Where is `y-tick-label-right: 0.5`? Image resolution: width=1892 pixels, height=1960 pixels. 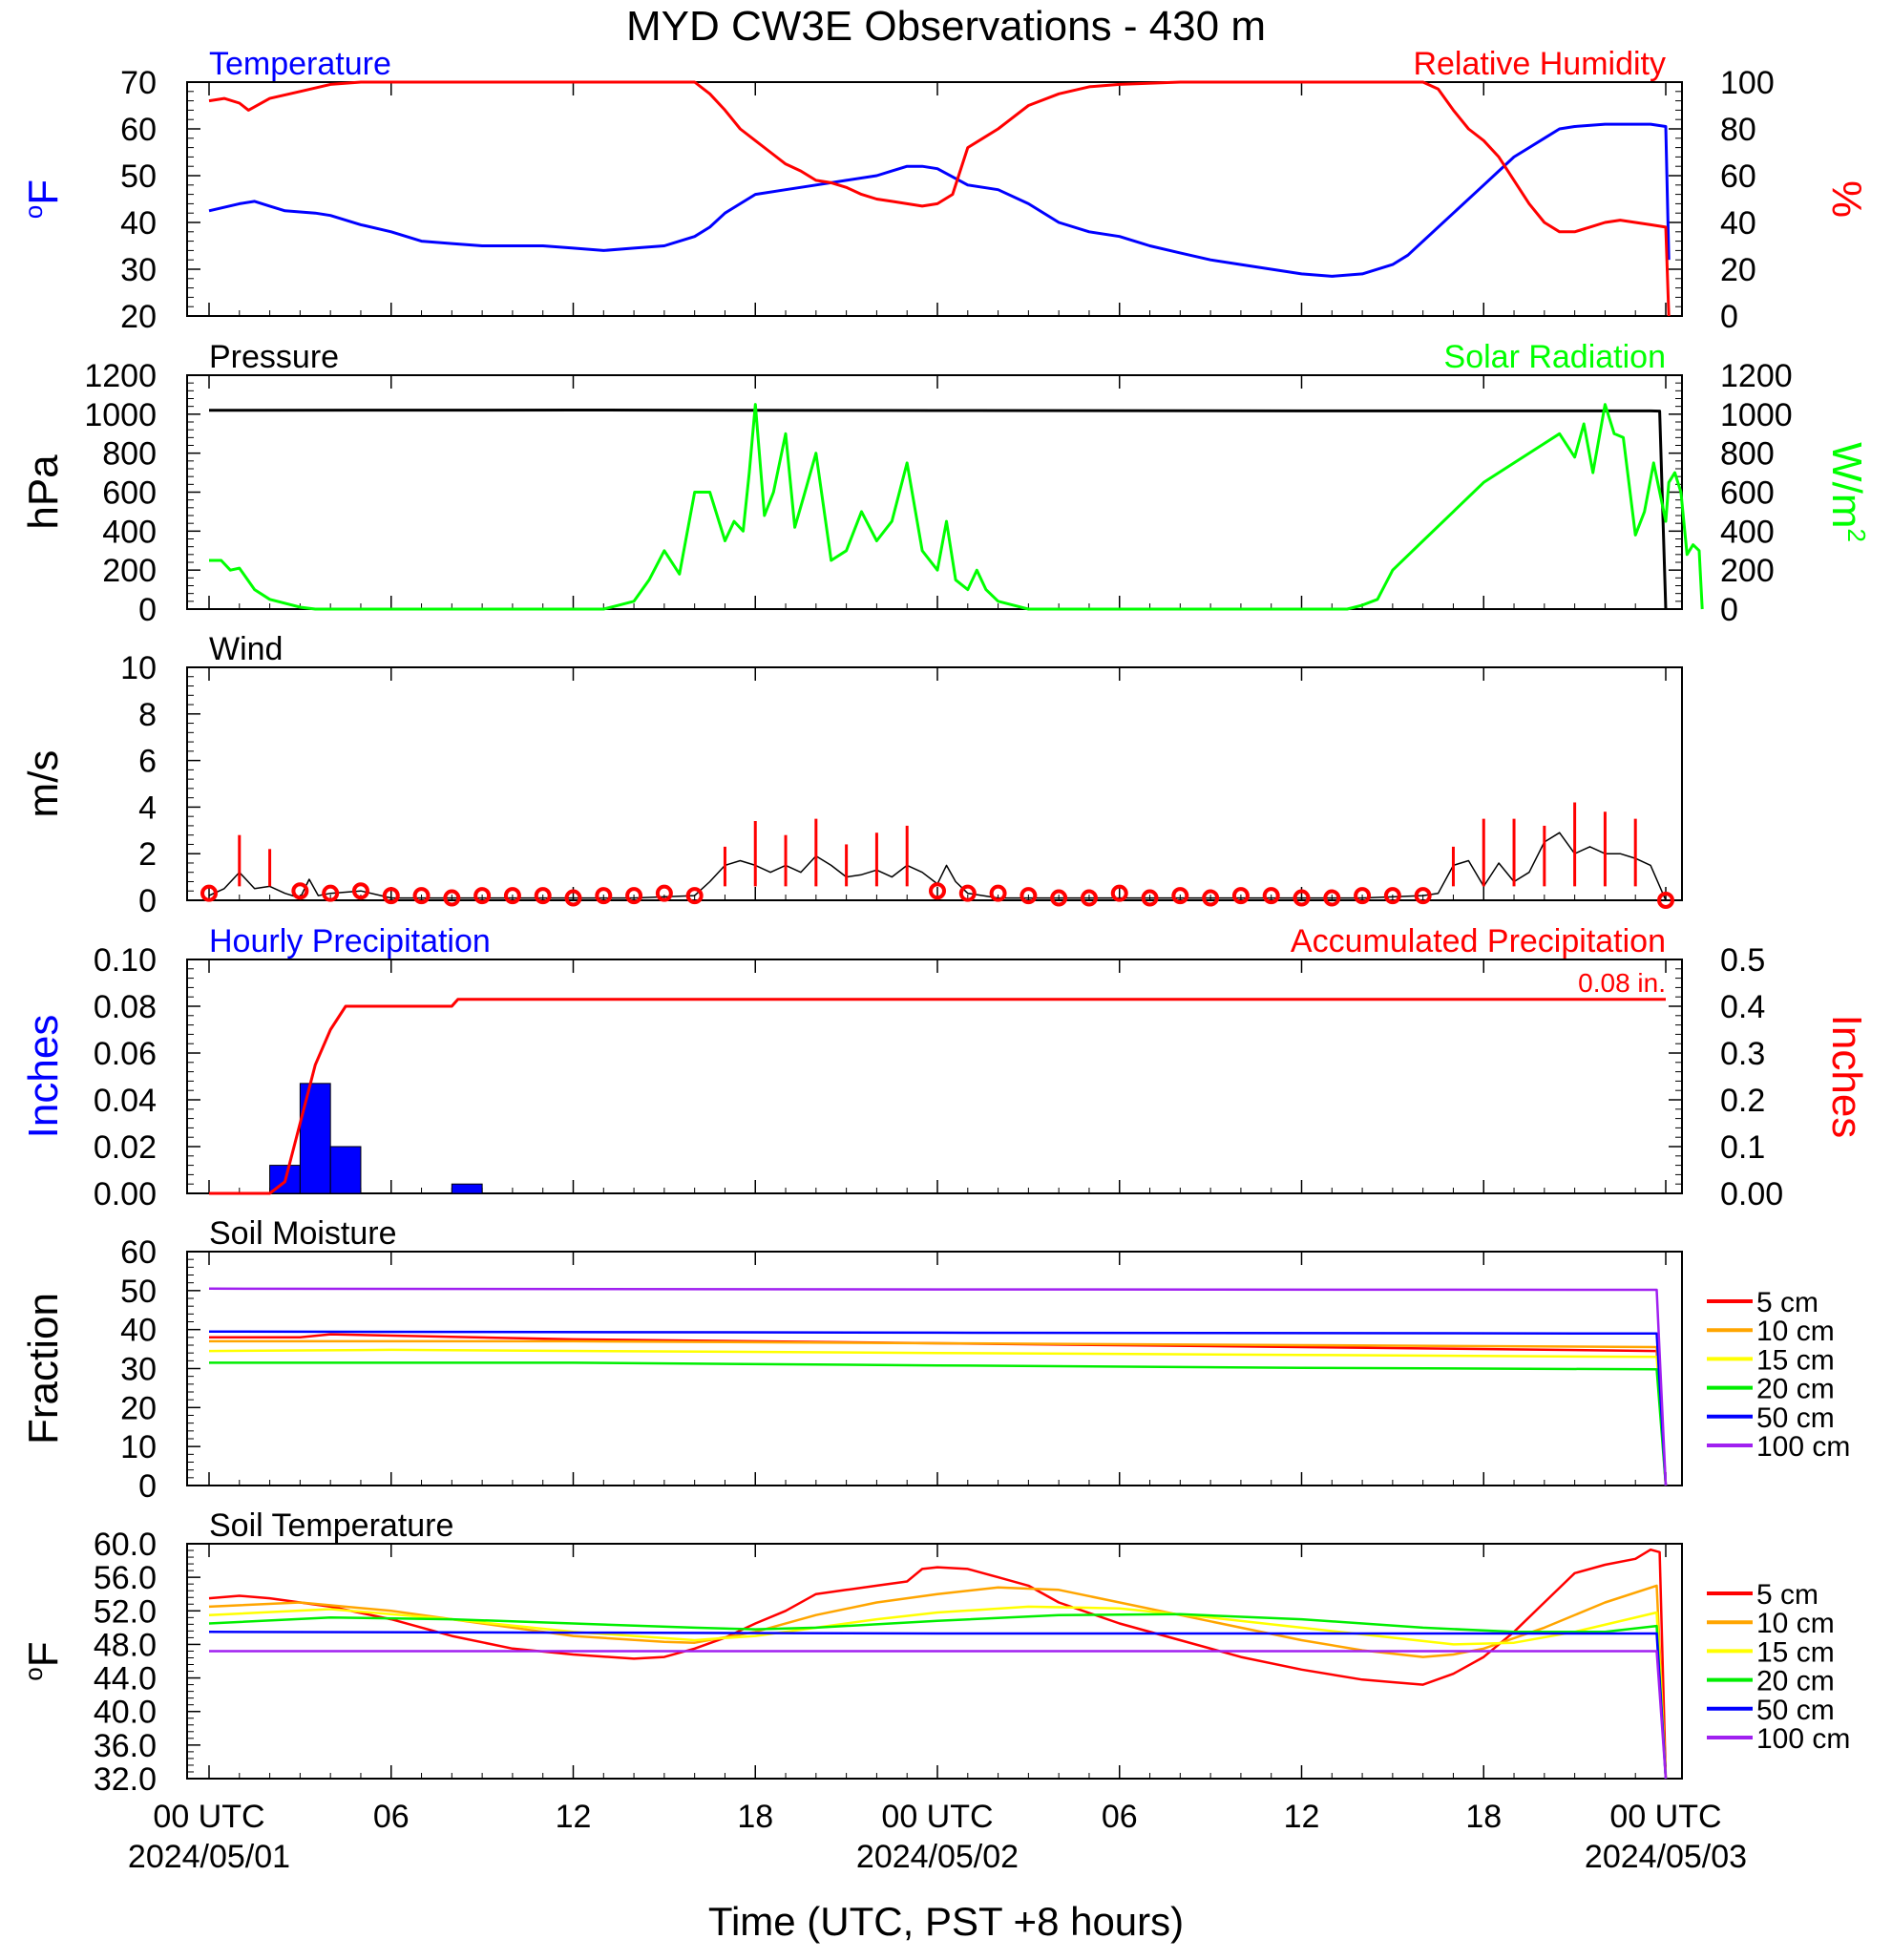 y-tick-label-right: 0.5 is located at coordinates (1742, 960).